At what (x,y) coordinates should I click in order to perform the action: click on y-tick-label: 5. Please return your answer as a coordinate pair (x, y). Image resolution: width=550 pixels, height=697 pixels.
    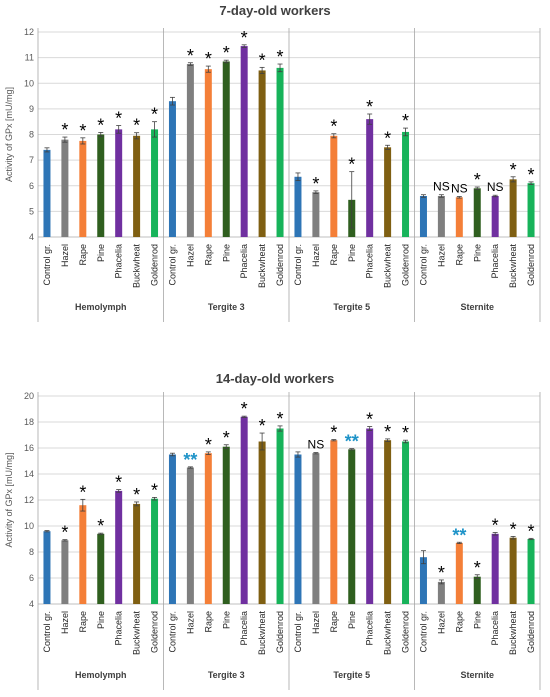
    Looking at the image, I should click on (31, 211).